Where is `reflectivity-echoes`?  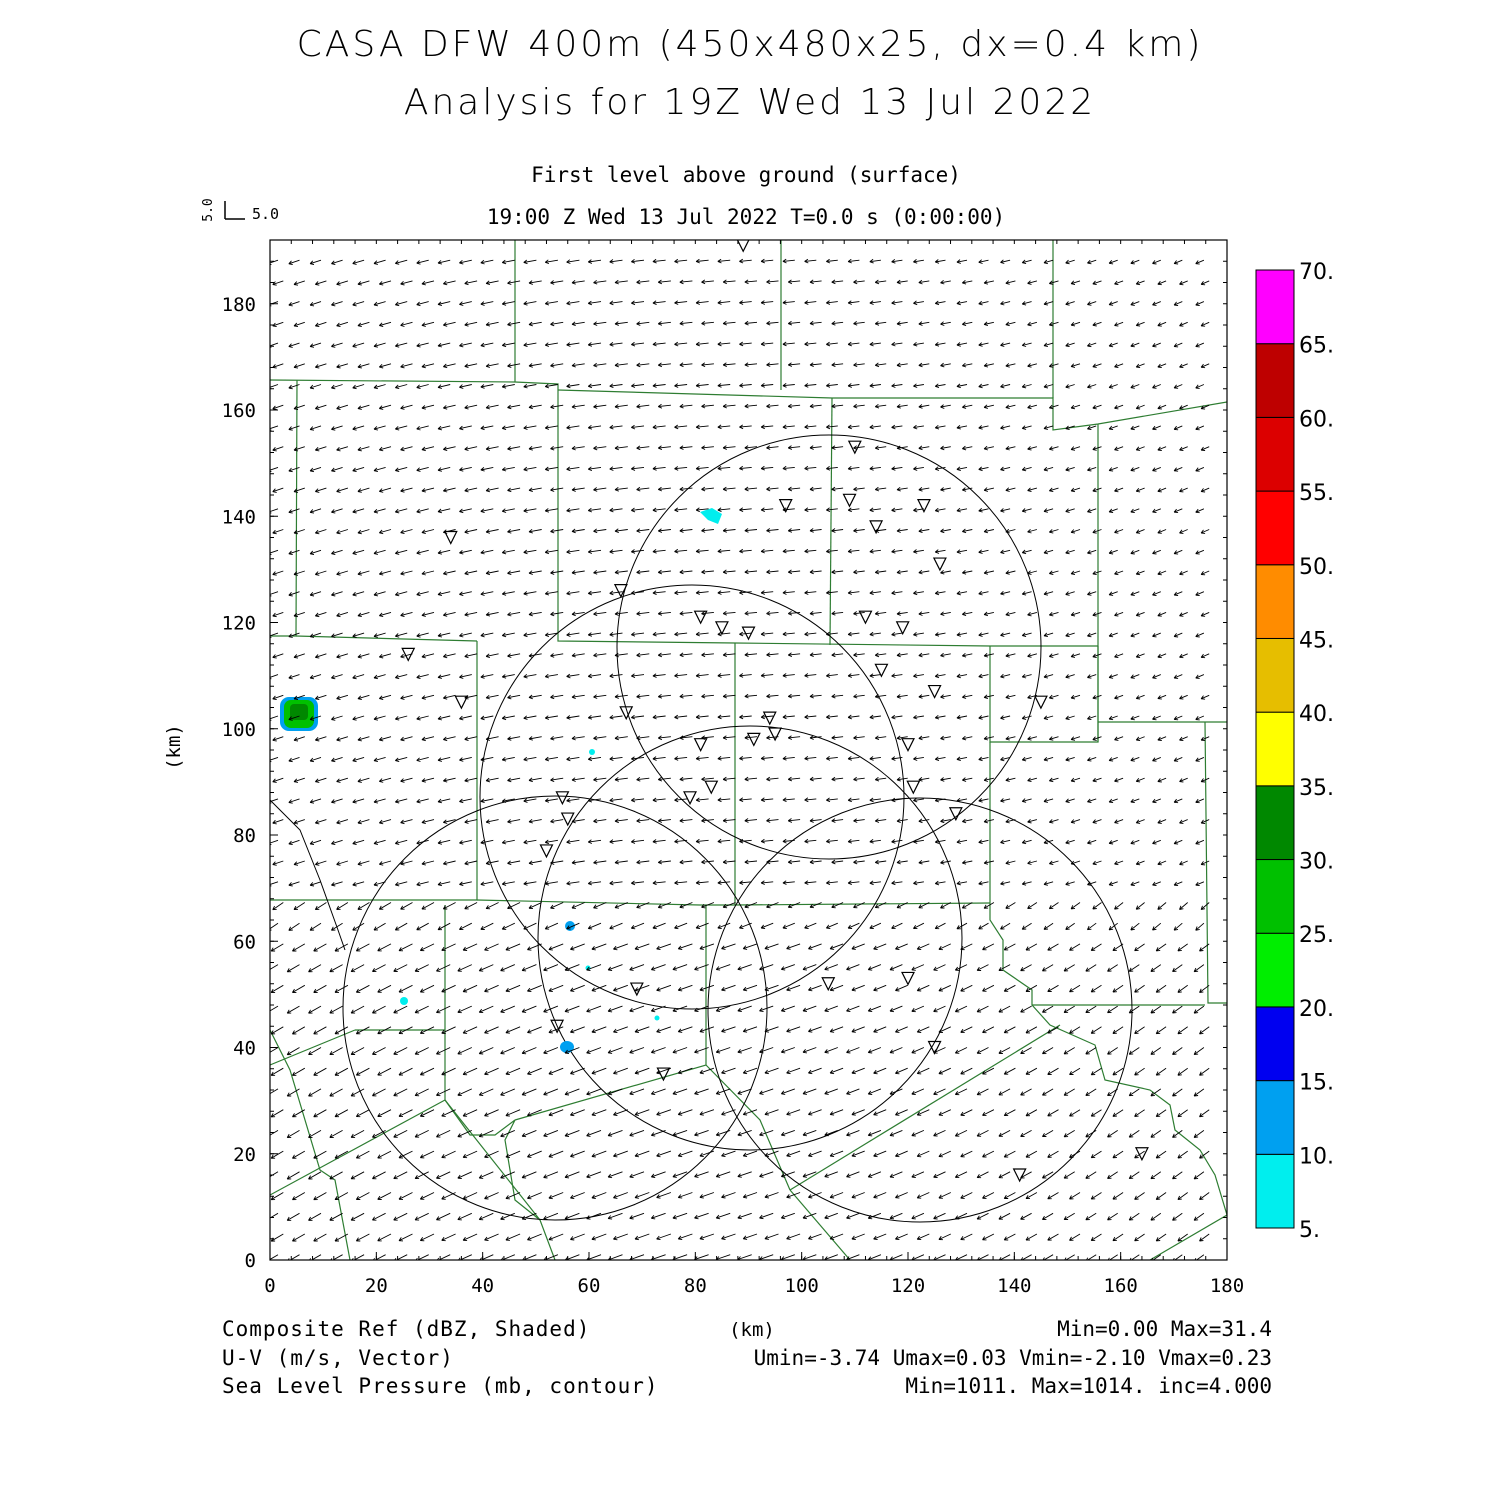 reflectivity-echoes is located at coordinates (501, 780).